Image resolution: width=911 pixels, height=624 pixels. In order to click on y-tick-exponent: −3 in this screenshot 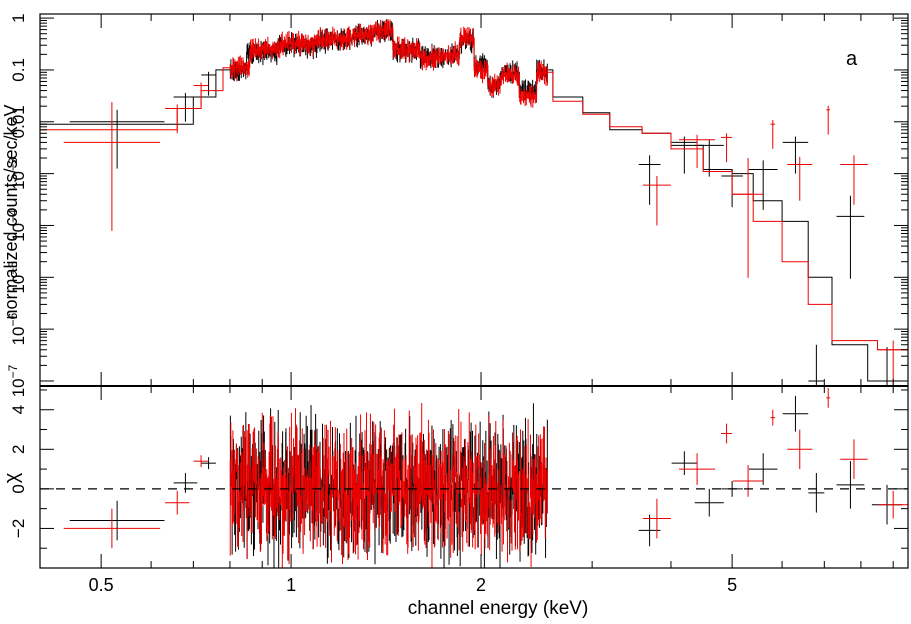, I will do `click(13, 164)`.